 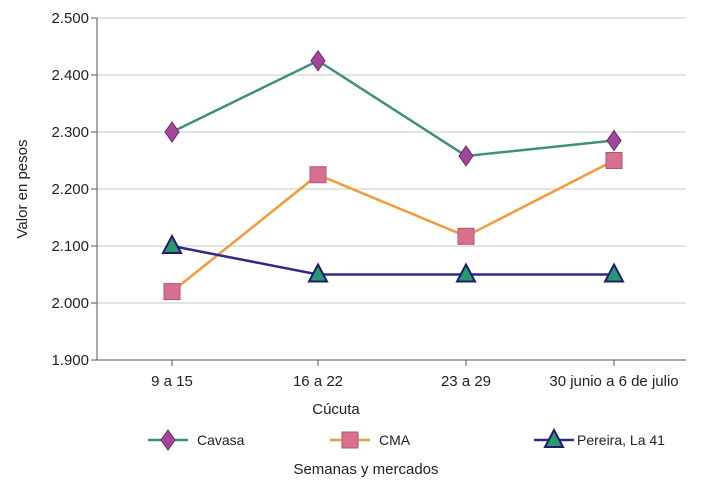 What do you see at coordinates (336, 409) in the screenshot?
I see `group-label: Cúcuta` at bounding box center [336, 409].